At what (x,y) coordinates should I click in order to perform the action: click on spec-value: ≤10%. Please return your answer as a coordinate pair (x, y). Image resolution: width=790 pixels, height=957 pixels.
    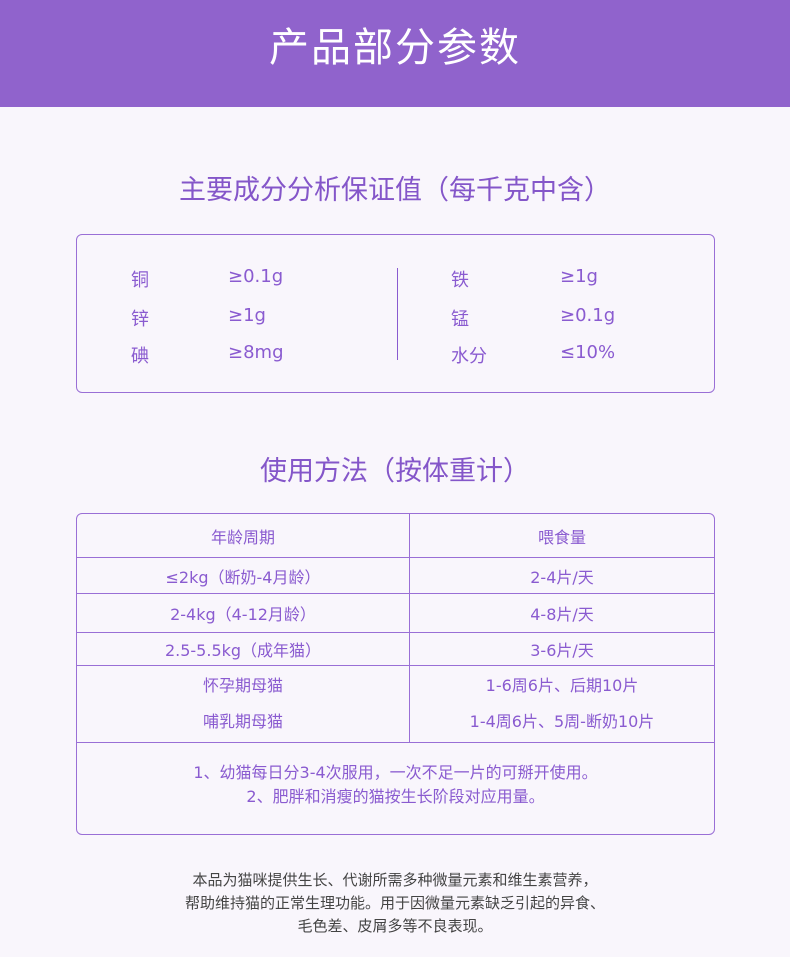
    Looking at the image, I should click on (588, 352).